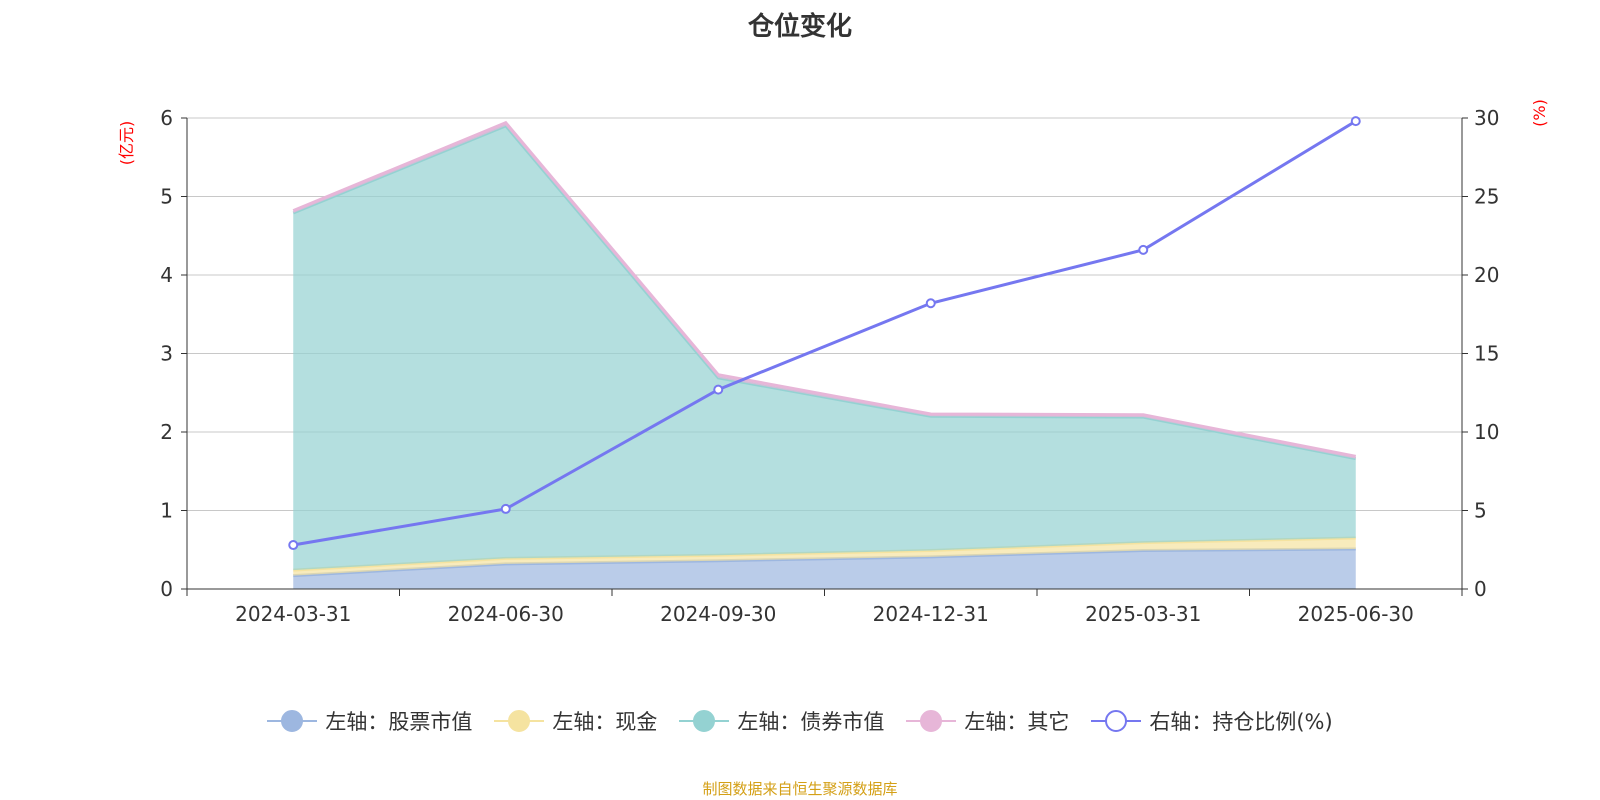  Describe the element at coordinates (1143, 614) in the screenshot. I see `x-tick-label: 2025-03-31` at that location.